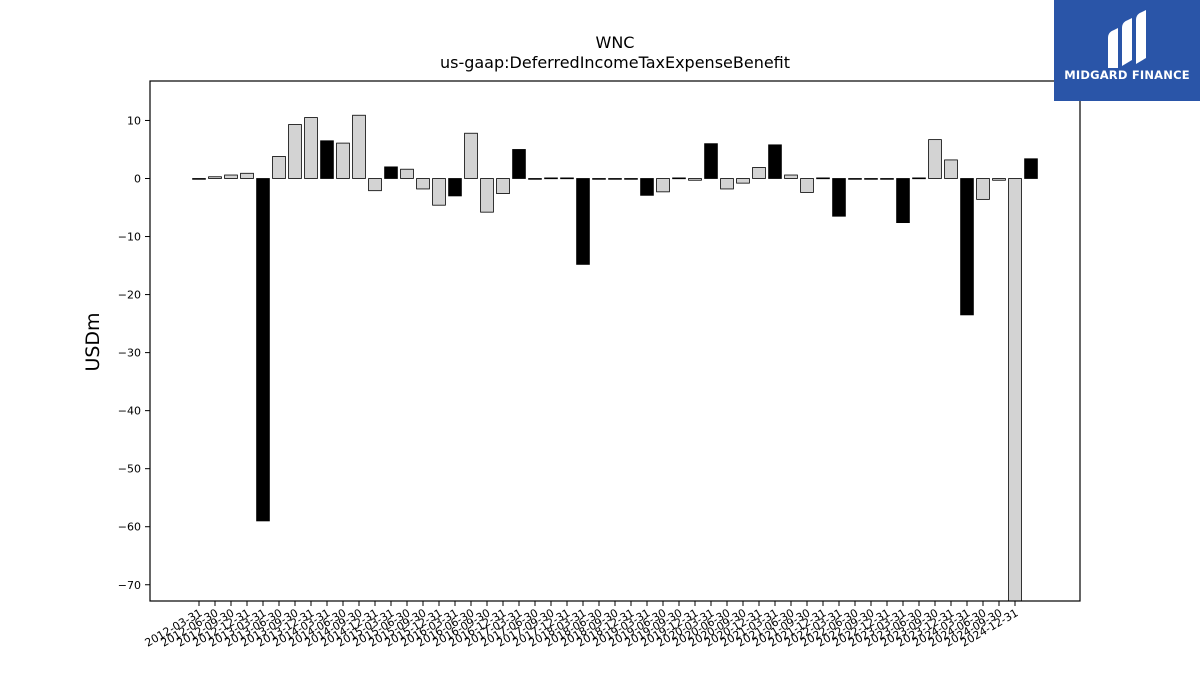 Image resolution: width=1200 pixels, height=675 pixels. I want to click on y-tick-label: −10, so click(129, 237).